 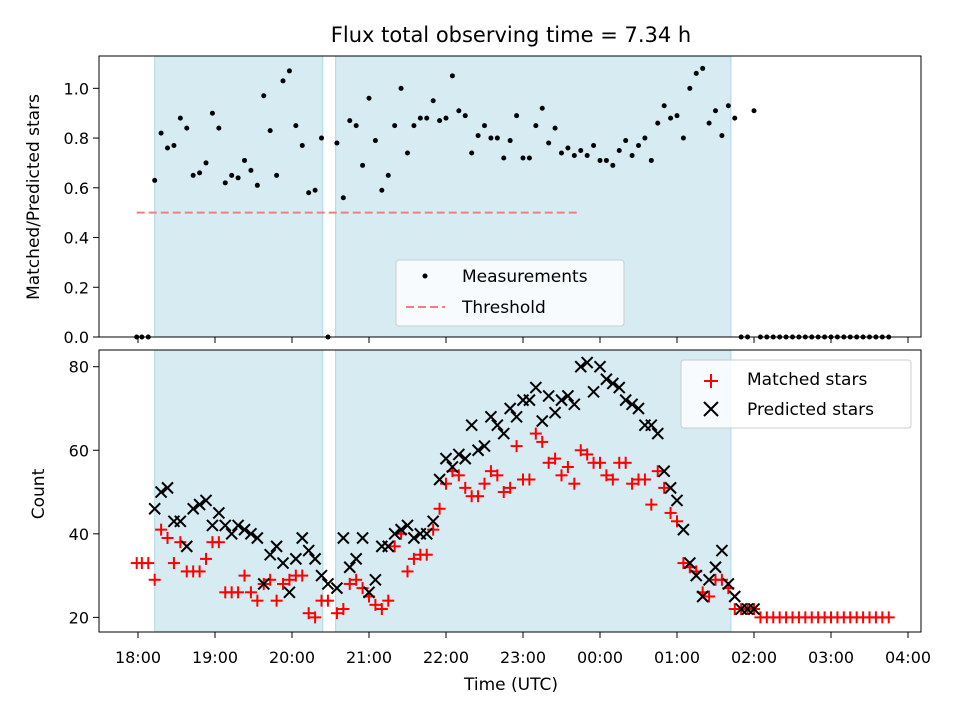 I want to click on bottom-legend-box, so click(x=796, y=394).